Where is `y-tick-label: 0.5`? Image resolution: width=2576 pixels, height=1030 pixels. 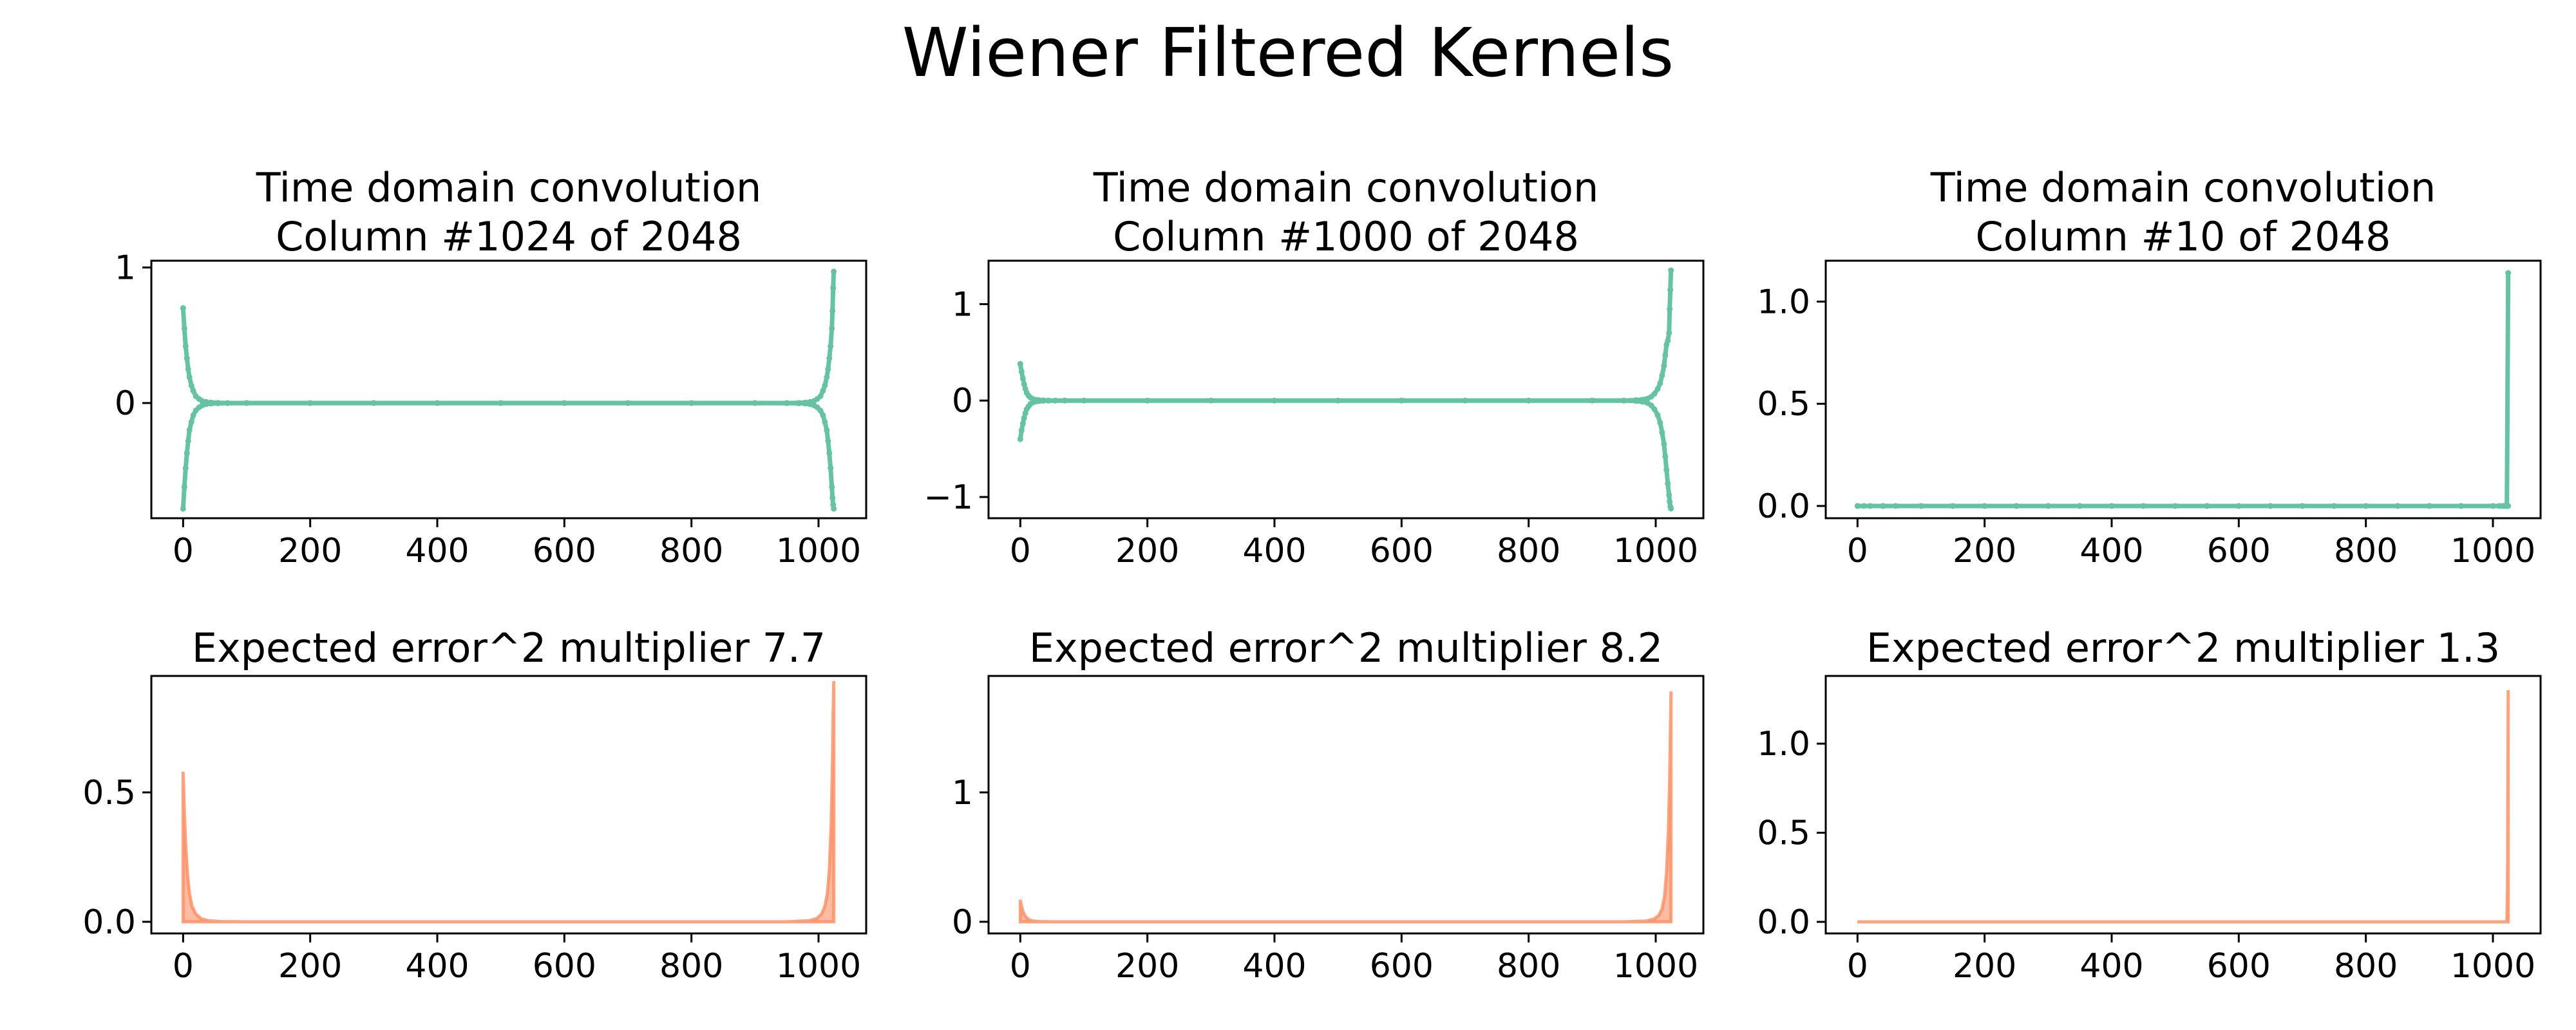 y-tick-label: 0.5 is located at coordinates (109, 793).